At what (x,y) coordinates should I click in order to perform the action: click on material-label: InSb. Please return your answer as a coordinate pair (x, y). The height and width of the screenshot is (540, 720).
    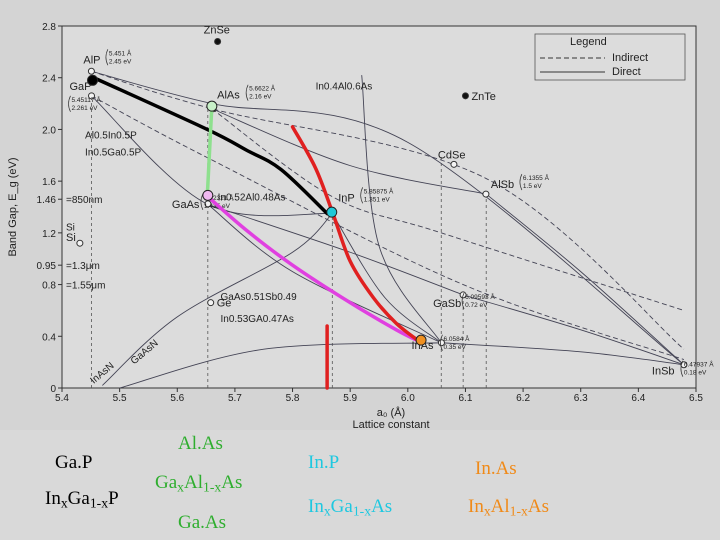
    Looking at the image, I should click on (663, 372).